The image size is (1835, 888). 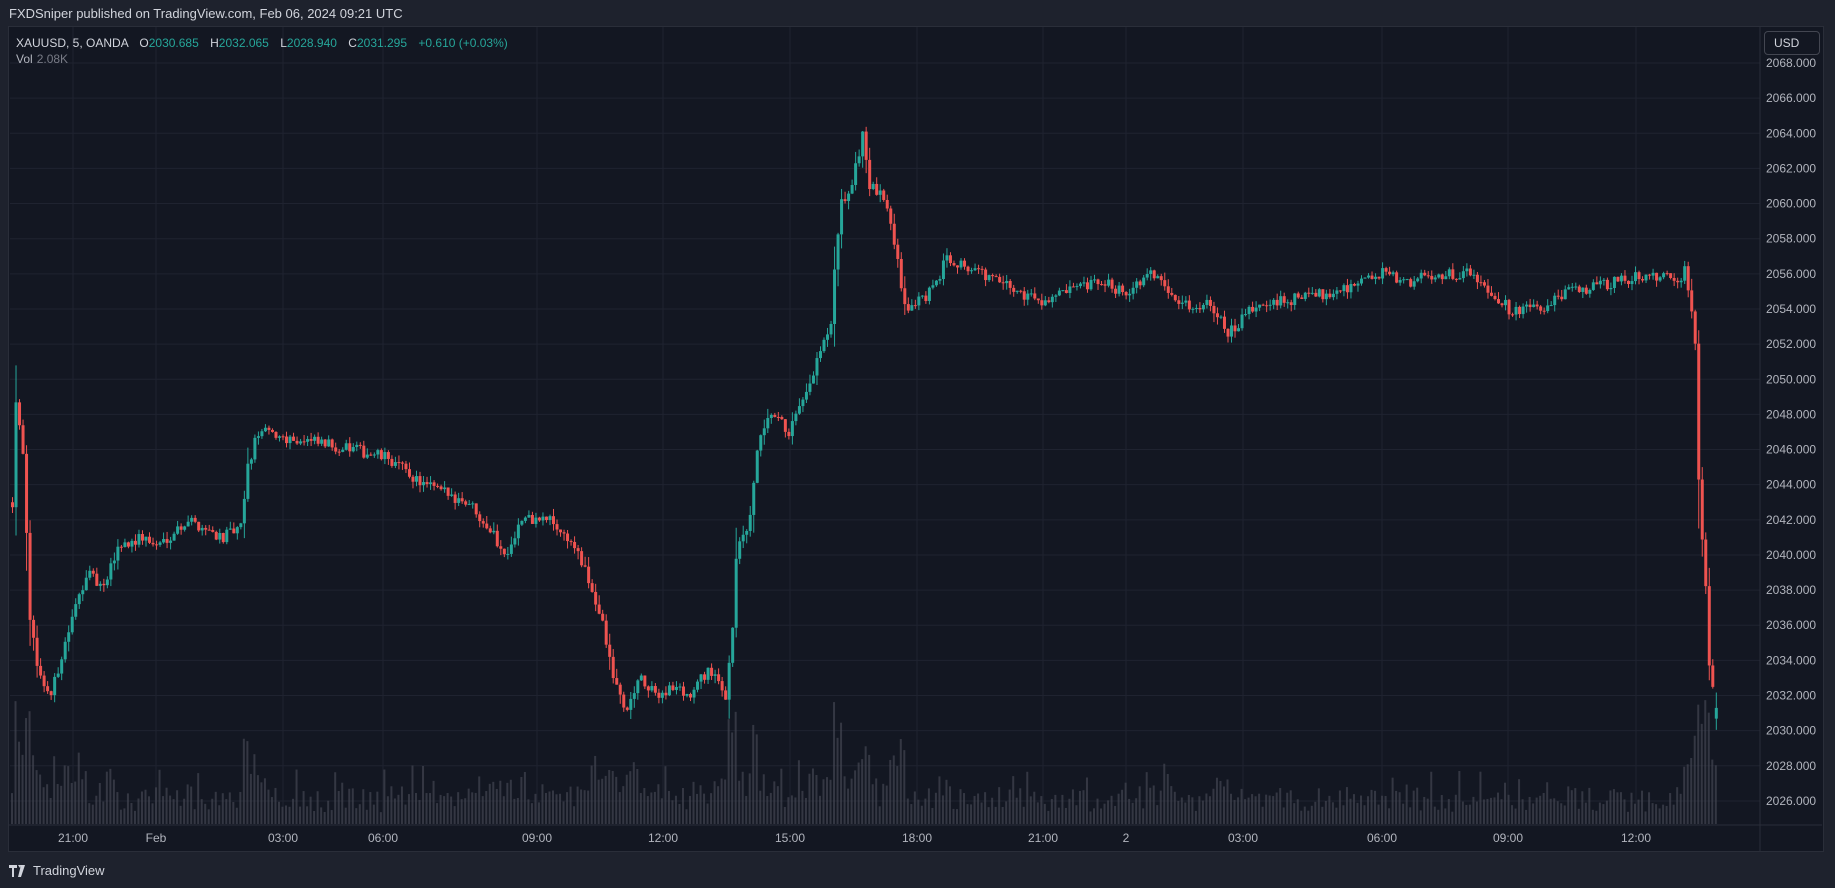 What do you see at coordinates (72, 43) in the screenshot?
I see `symbol-label: XAUUSD, 5, OANDA` at bounding box center [72, 43].